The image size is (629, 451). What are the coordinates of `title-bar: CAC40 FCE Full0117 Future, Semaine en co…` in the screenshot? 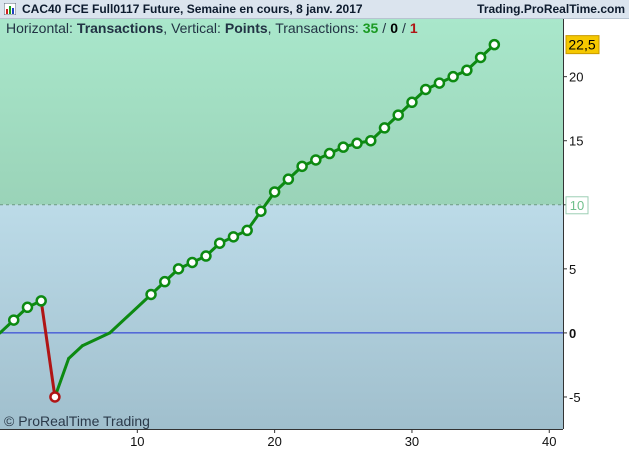 It's located at (314, 9).